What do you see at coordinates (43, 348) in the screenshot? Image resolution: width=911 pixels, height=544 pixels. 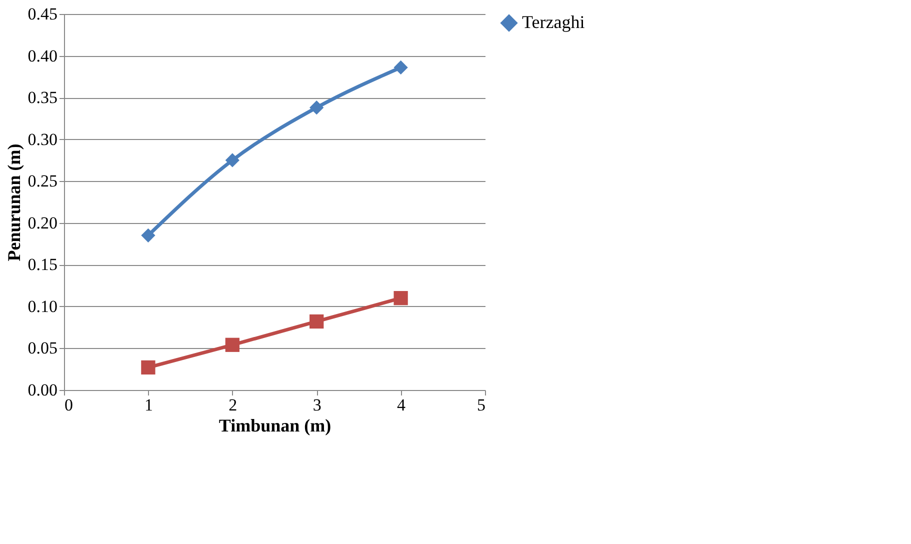 I see `y-tick-label: 0.05` at bounding box center [43, 348].